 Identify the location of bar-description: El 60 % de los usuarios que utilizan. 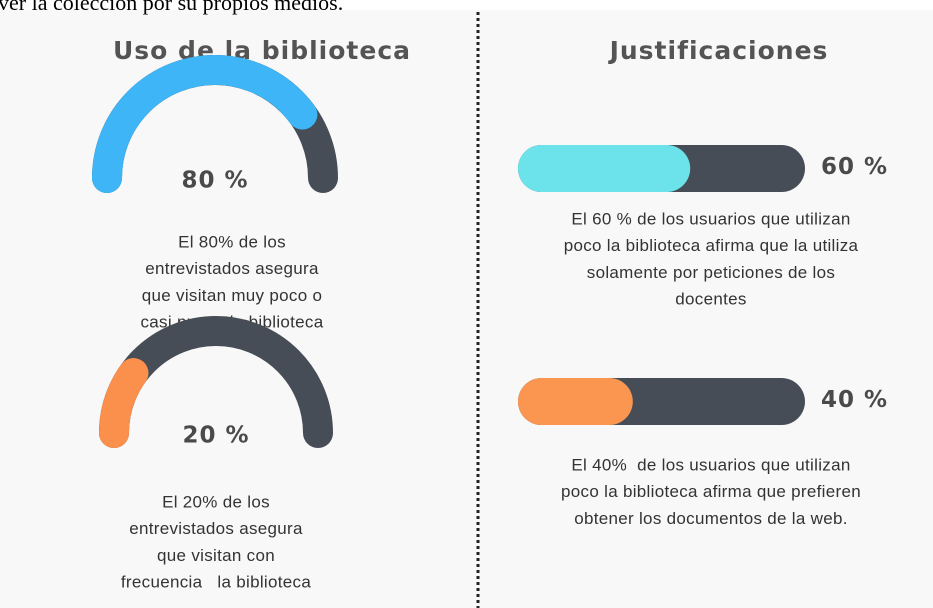
(710, 218).